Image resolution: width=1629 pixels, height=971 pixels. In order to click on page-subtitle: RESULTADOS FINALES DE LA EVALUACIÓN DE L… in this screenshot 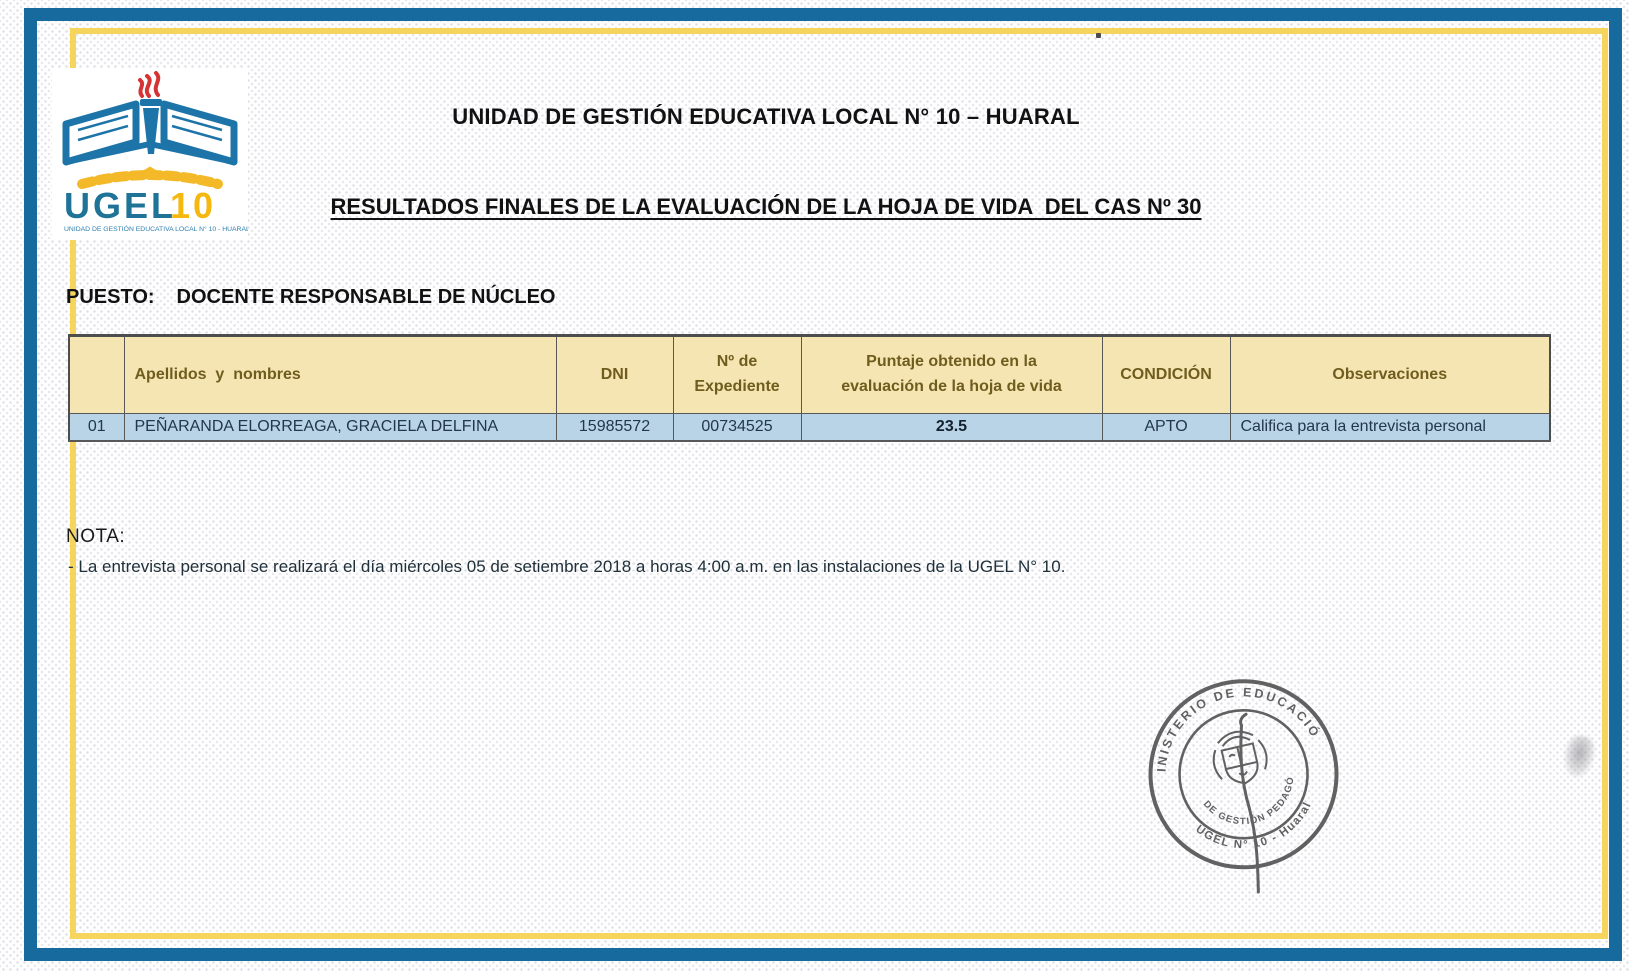, I will do `click(766, 206)`.